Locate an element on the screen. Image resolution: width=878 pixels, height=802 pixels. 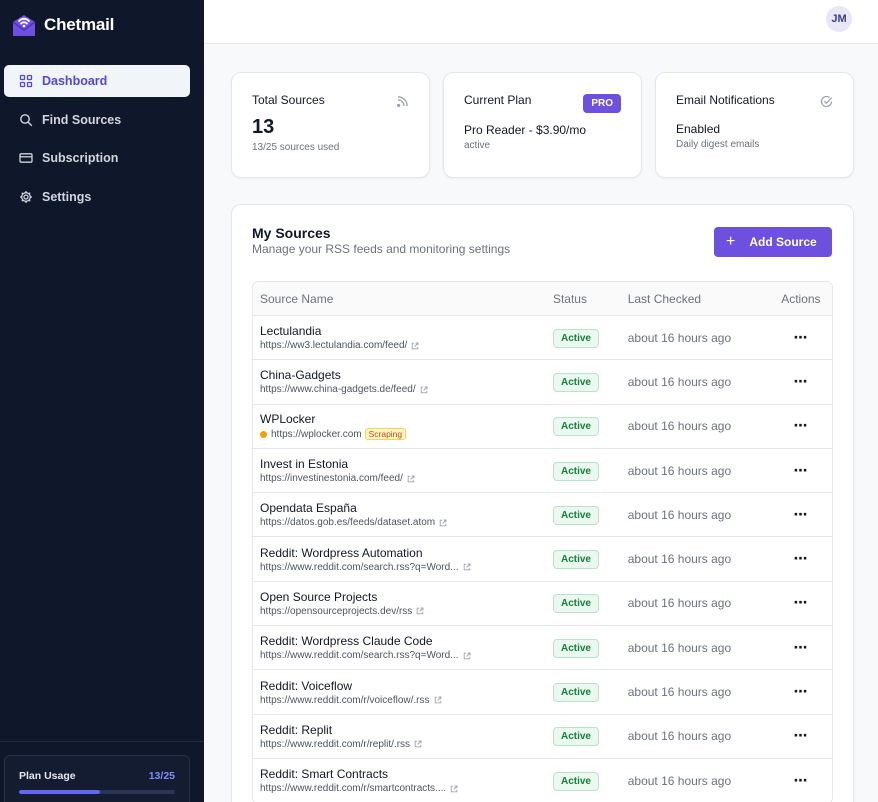
sidebar-item-find-sources: Find Sources is located at coordinates (97, 120).